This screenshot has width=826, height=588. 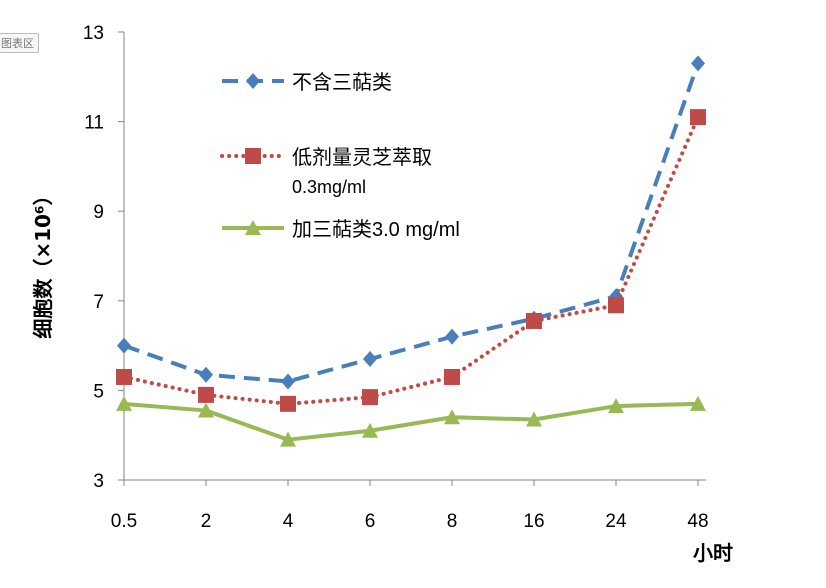 What do you see at coordinates (533, 521) in the screenshot?
I see `x-tick-label: 16` at bounding box center [533, 521].